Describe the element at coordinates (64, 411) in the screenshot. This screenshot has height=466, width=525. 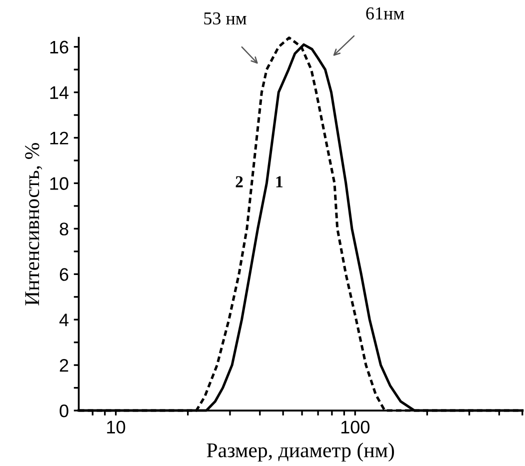
I see `y-tick-label: 0` at that location.